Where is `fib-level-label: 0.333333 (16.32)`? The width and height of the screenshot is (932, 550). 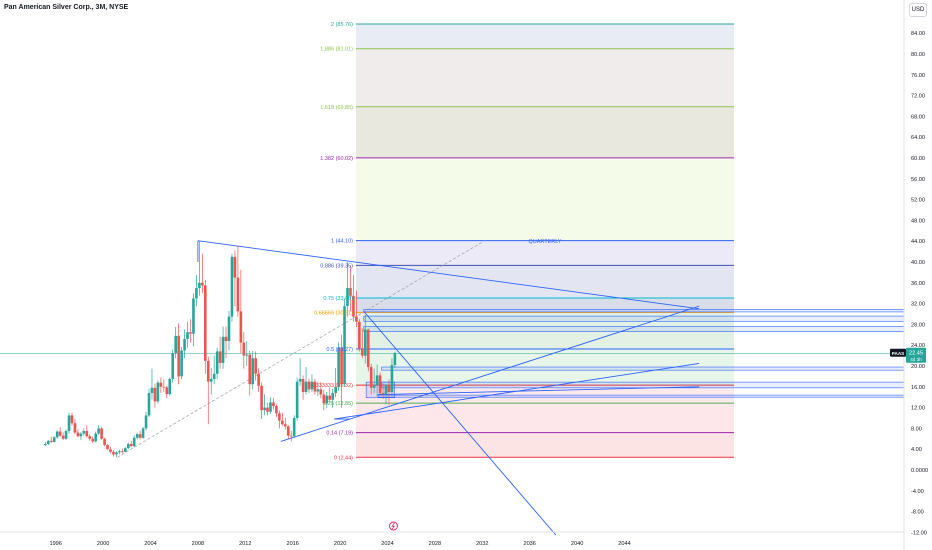
fib-level-label: 0.333333 (16.32) is located at coordinates (332, 386).